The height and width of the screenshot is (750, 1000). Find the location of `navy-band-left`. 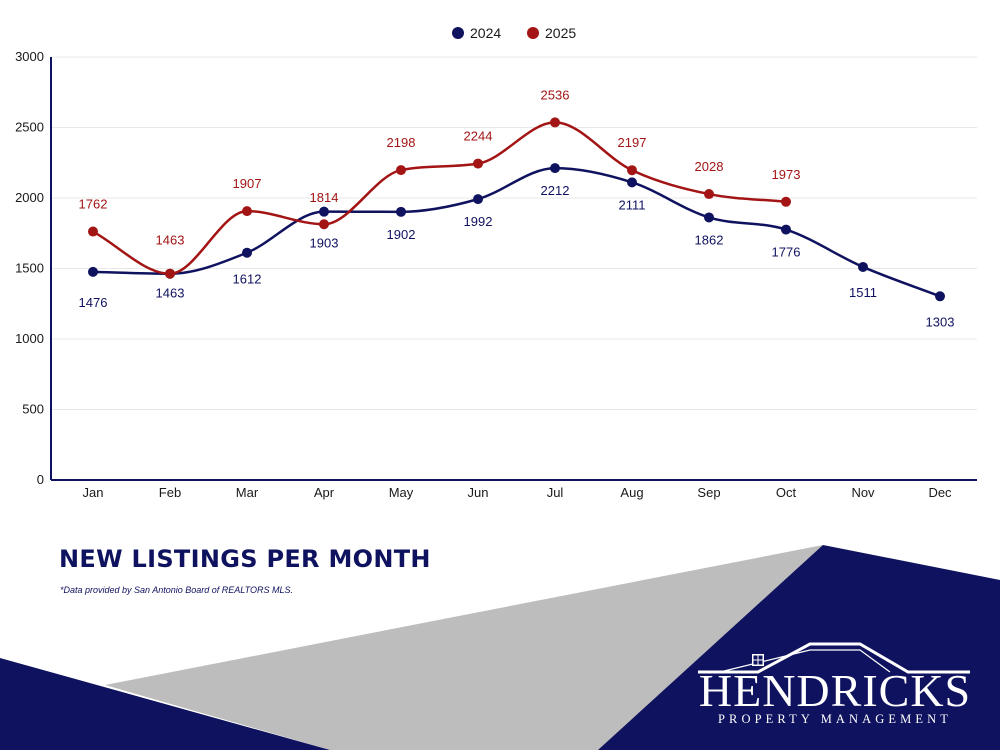

navy-band-left is located at coordinates (165, 704).